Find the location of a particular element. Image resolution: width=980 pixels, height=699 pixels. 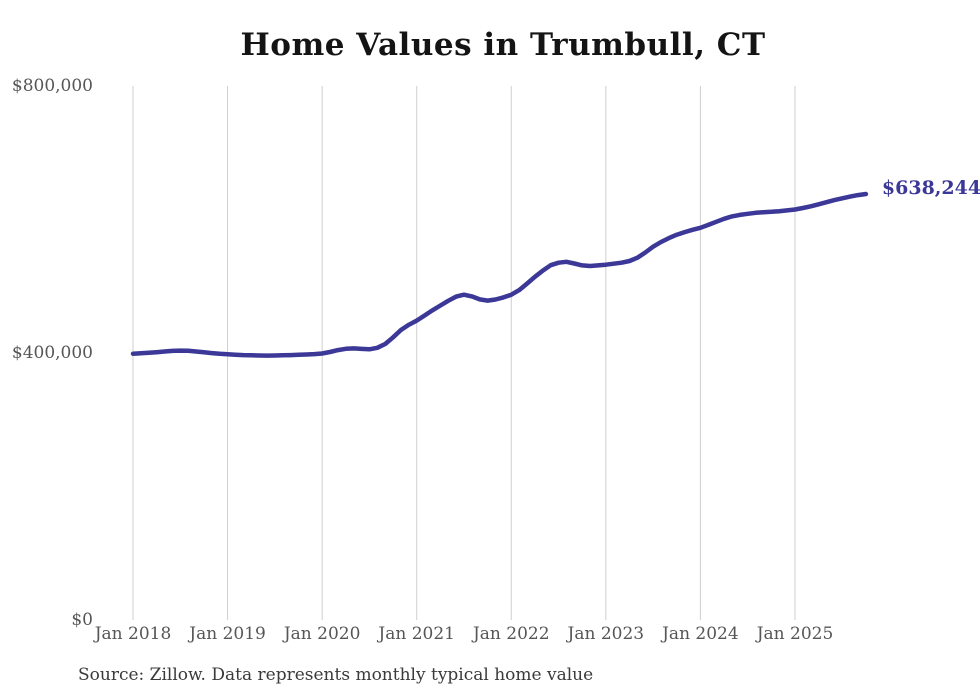

x-axis-tick-label: Jan 2020 is located at coordinates (322, 634).